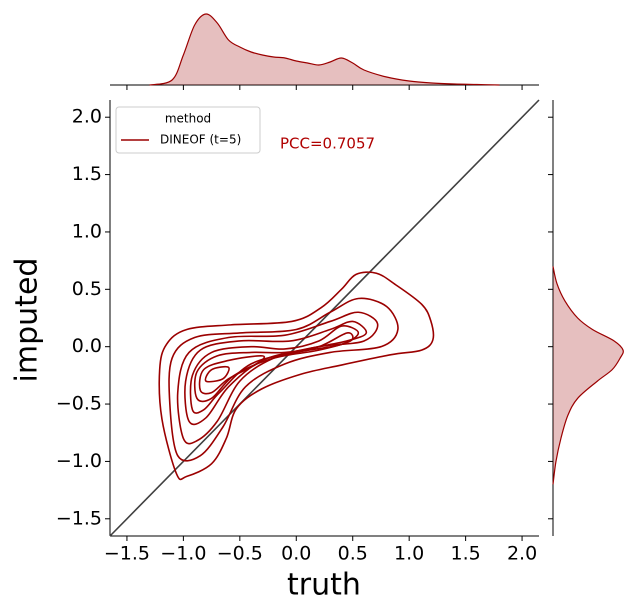 Image resolution: width=637 pixels, height=615 pixels. What do you see at coordinates (79, 461) in the screenshot?
I see `y-tick-label: −1.0` at bounding box center [79, 461].